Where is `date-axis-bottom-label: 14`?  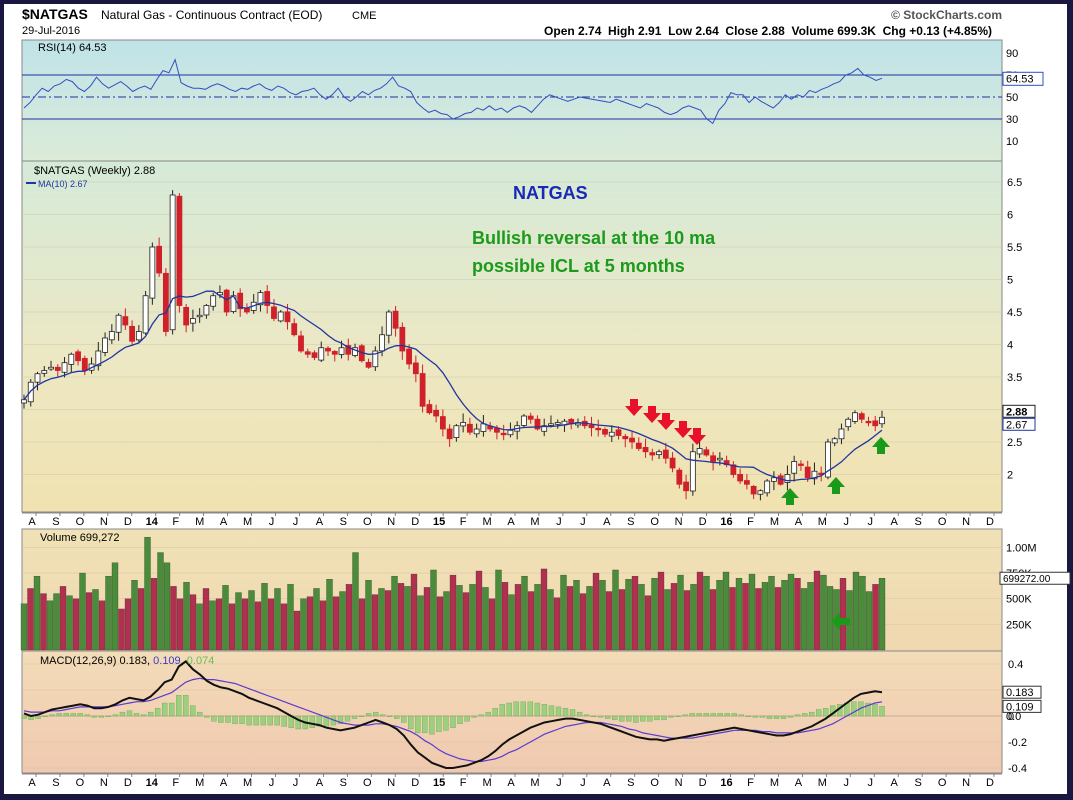
date-axis-bottom-label: 14 is located at coordinates (152, 783).